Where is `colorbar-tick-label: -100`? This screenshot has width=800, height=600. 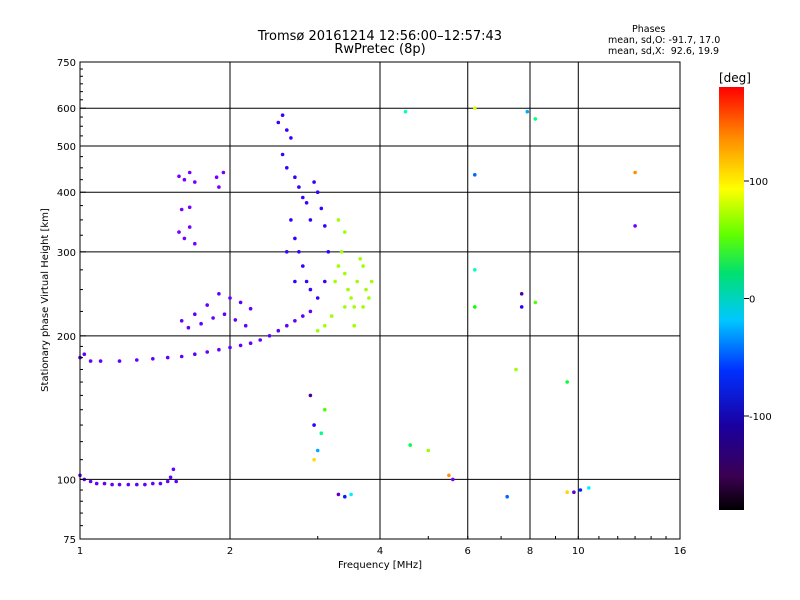
colorbar-tick-label: -100 is located at coordinates (760, 417).